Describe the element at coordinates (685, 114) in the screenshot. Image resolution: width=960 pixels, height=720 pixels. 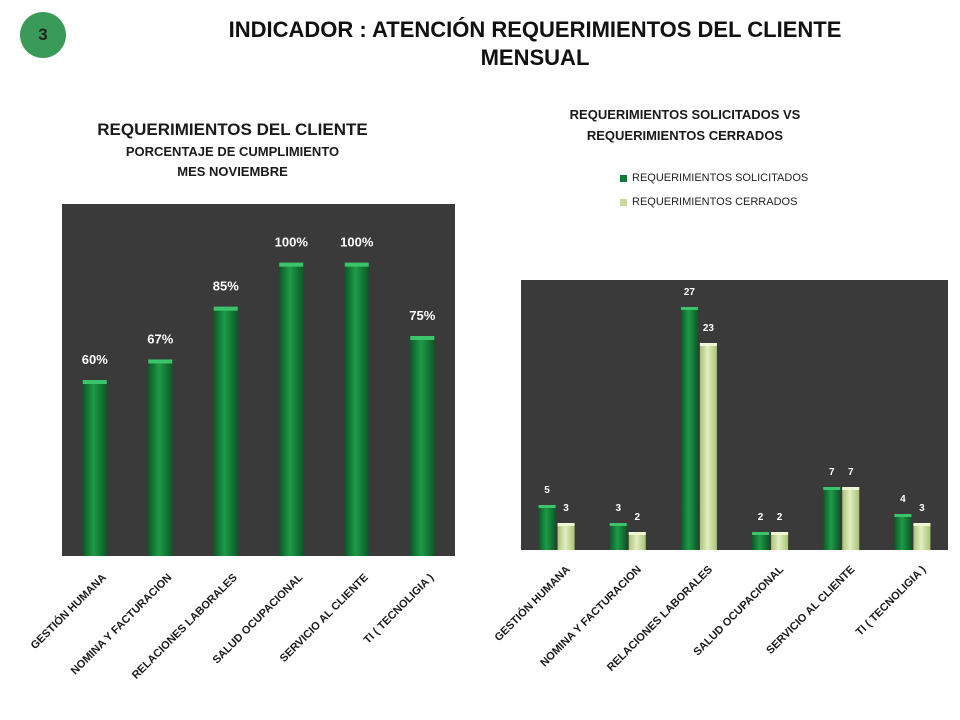
I see `chart2-title-line1: REQUERIMIENTOS SOLICITADOS VS` at that location.